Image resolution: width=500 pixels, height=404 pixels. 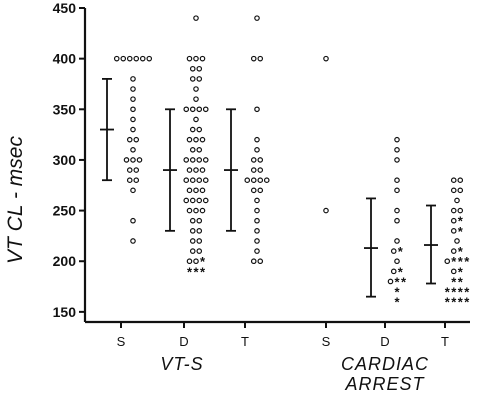 I want to click on group-label-vt-s: VT-S, so click(x=181, y=364).